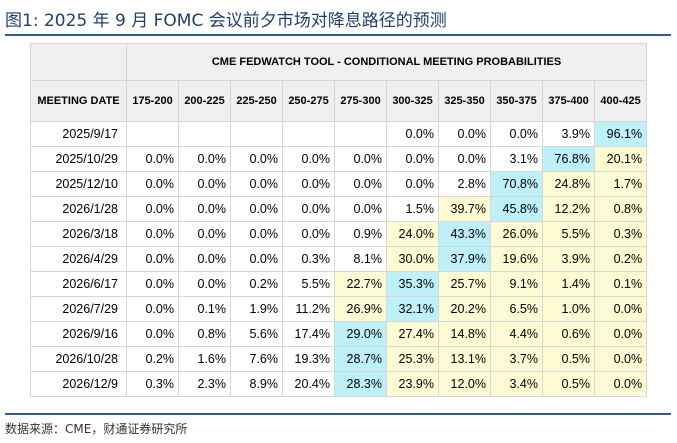  What do you see at coordinates (204, 309) in the screenshot?
I see `probability-cell: 0.1%` at bounding box center [204, 309].